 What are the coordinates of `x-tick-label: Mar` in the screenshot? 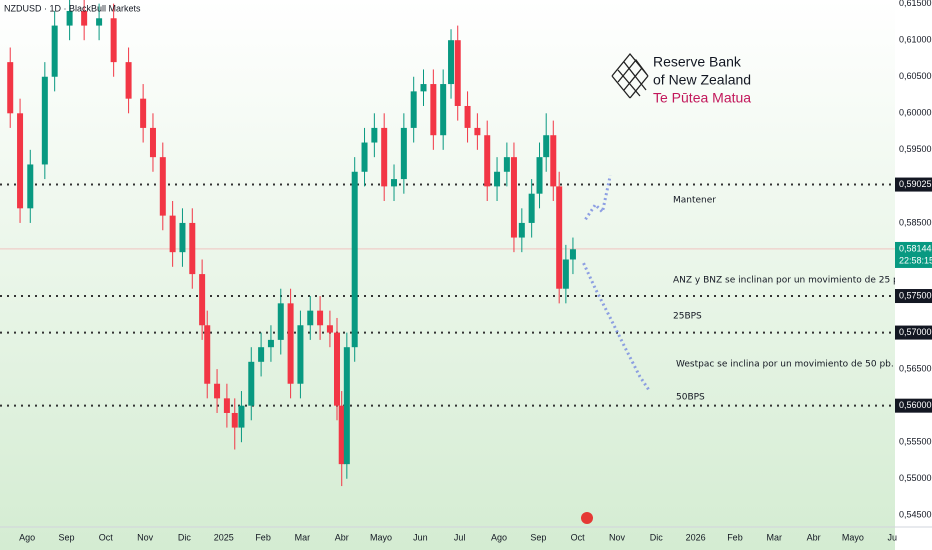 It's located at (775, 537).